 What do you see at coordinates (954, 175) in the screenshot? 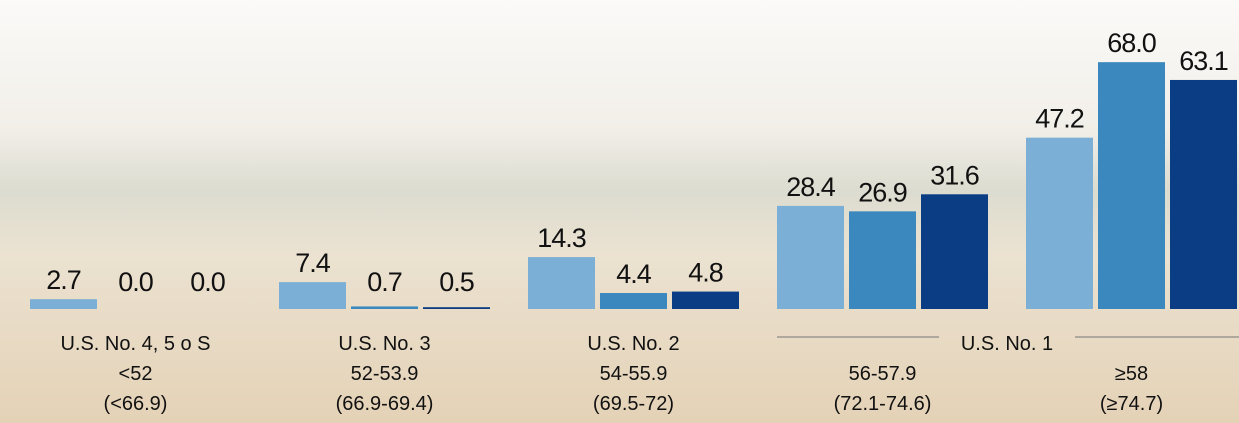
I see `value-label: 31.6` at bounding box center [954, 175].